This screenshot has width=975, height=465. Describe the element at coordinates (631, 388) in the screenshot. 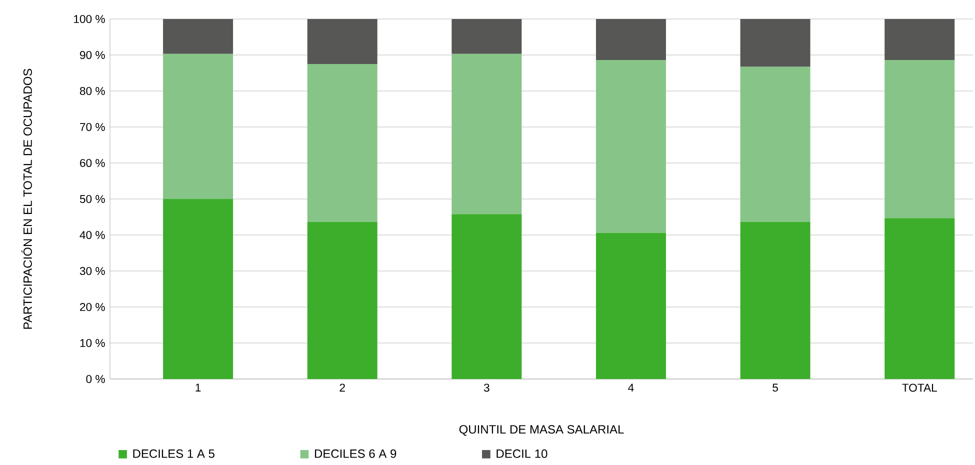

I see `x-tick-label: 4` at that location.